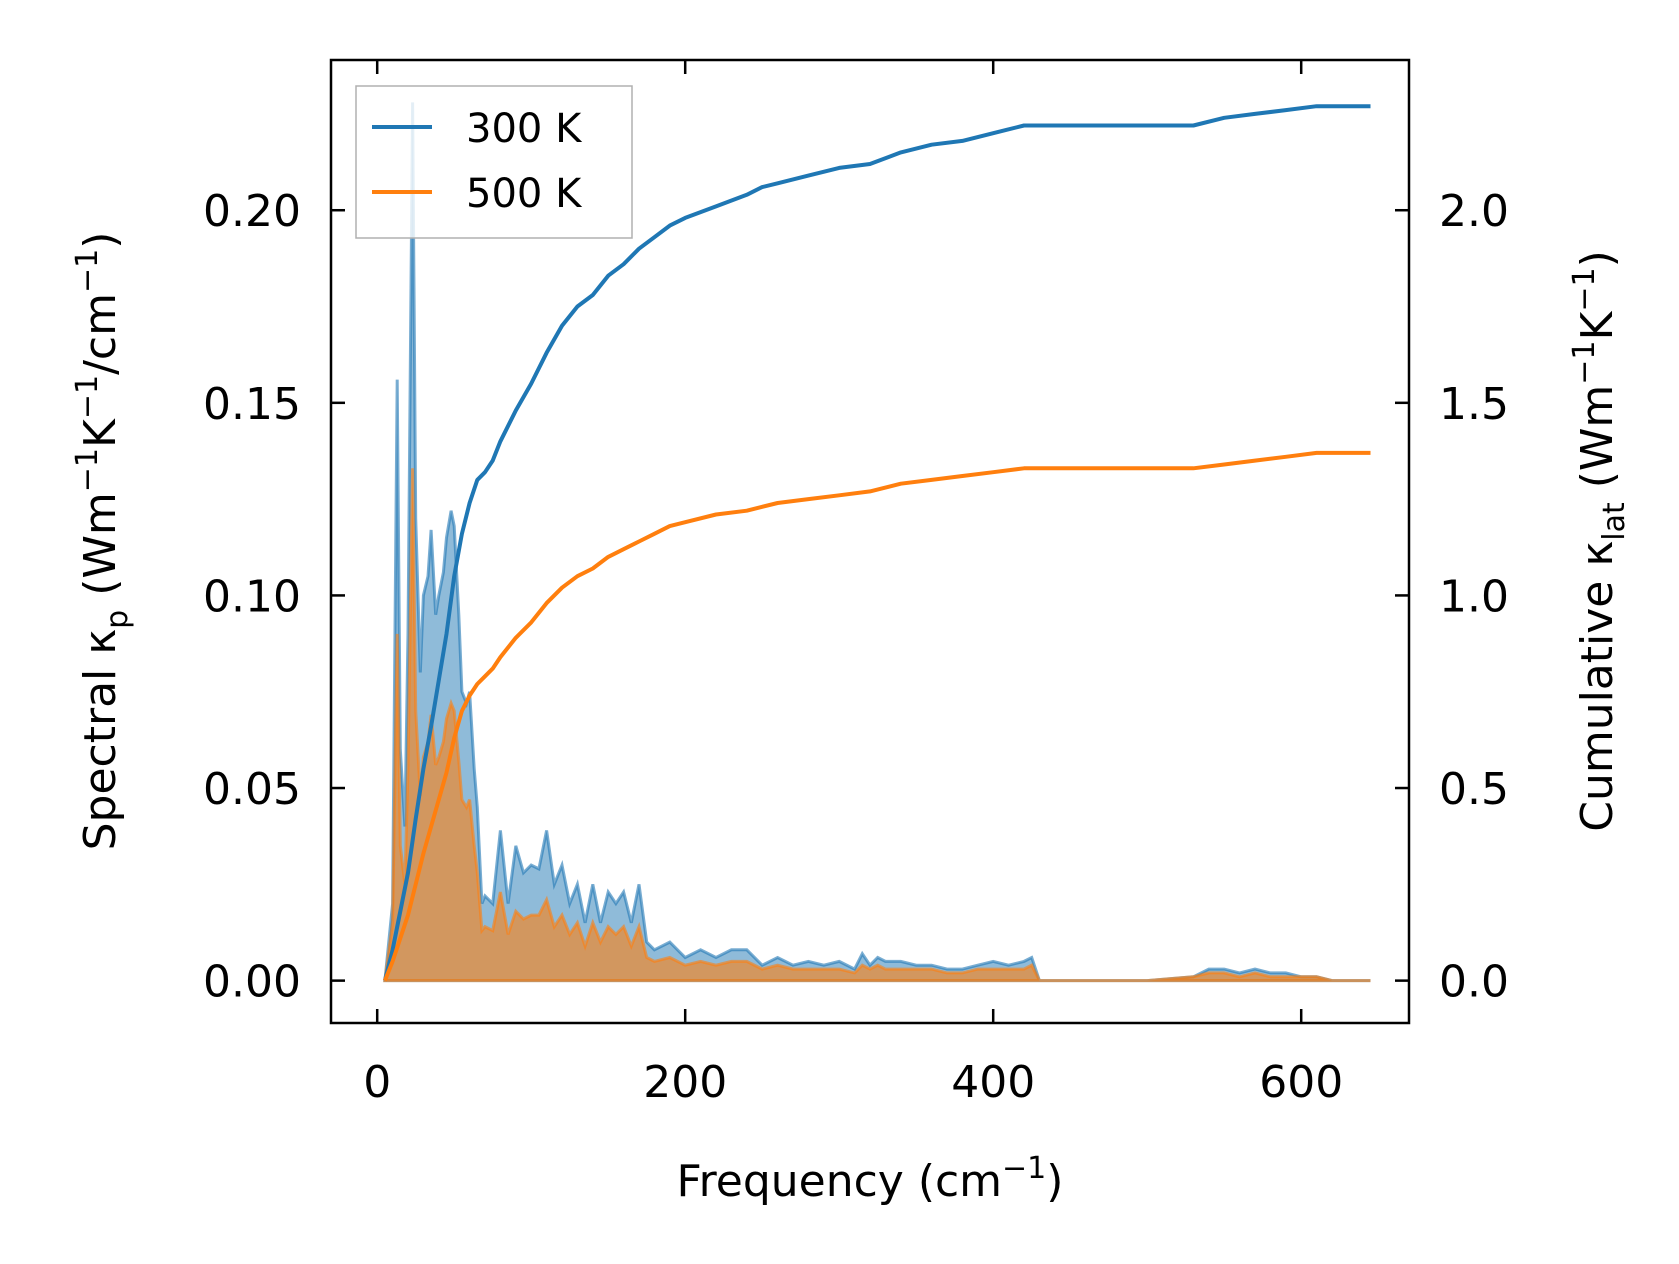  Describe the element at coordinates (1474, 982) in the screenshot. I see `y-right-tick-label: 0.0` at that location.